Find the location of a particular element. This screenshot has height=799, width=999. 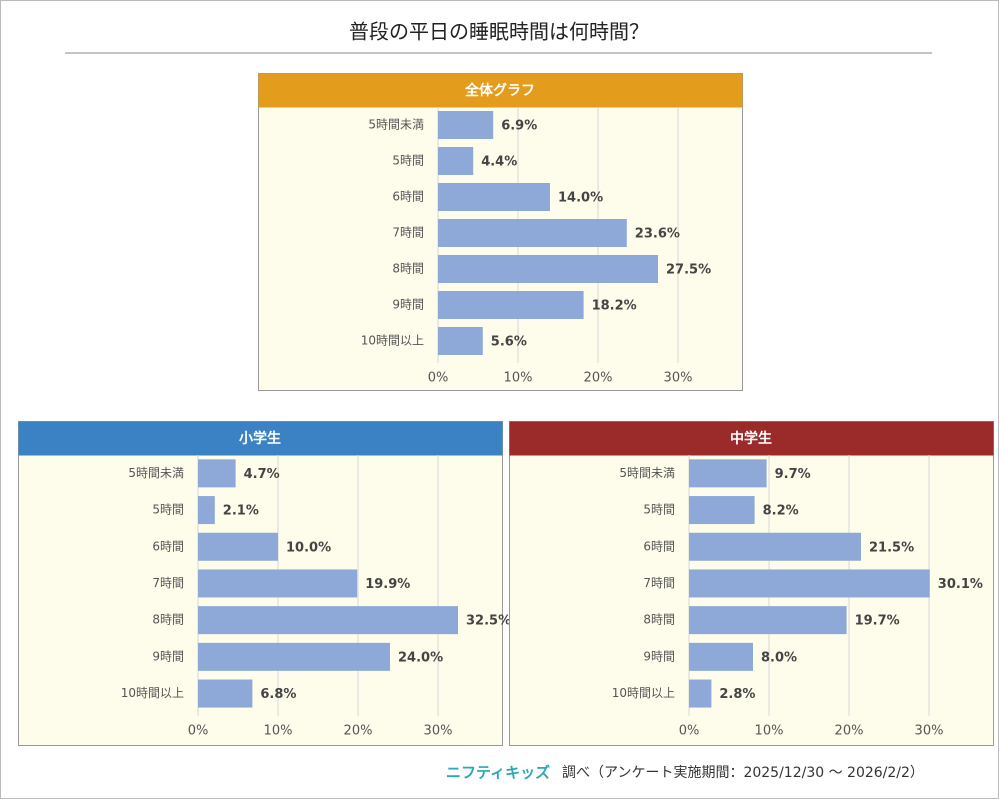

data-label: 27.5% is located at coordinates (688, 270).